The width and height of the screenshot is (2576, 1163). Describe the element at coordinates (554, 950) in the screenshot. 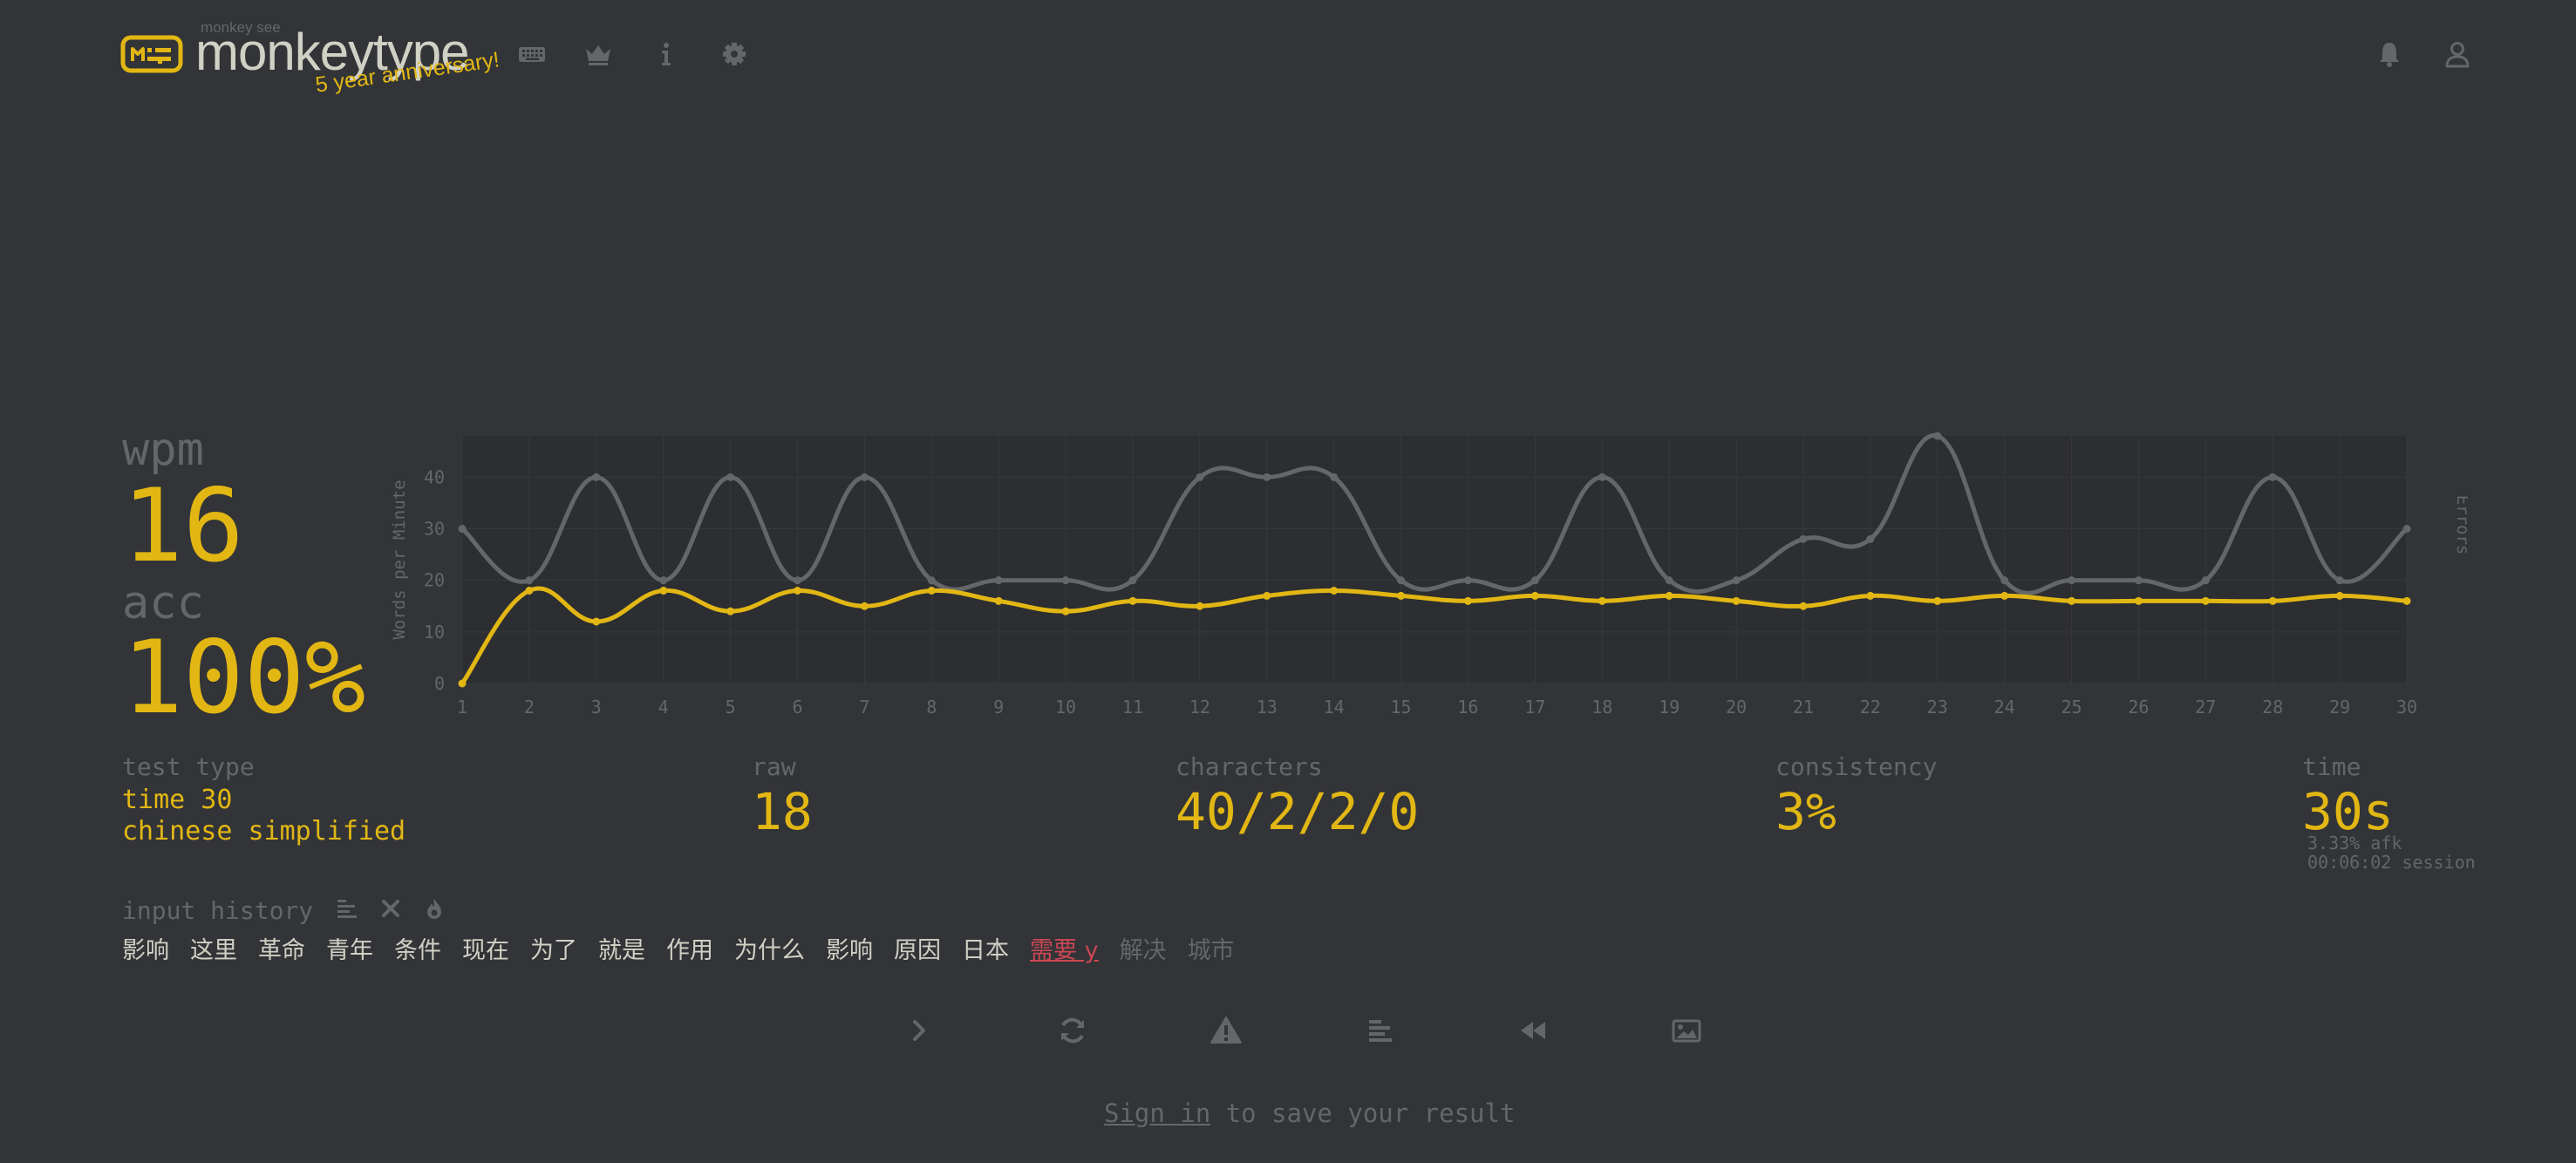

I see `history-word: 为了` at that location.